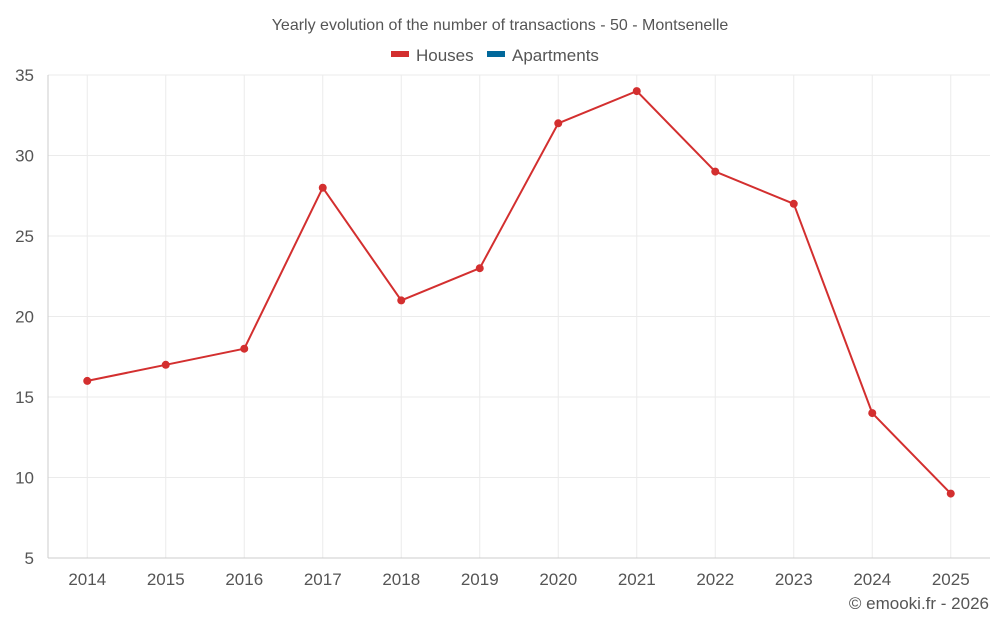  I want to click on legend-item-houses: Houses, so click(432, 55).